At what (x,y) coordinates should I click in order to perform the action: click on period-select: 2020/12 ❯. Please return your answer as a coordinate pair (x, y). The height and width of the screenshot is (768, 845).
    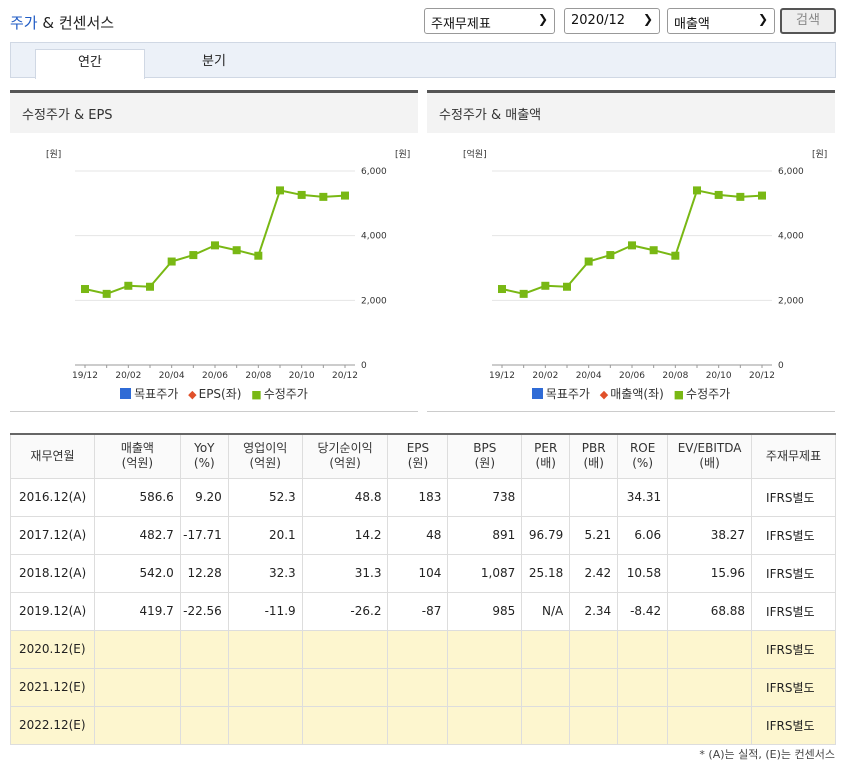
    Looking at the image, I should click on (612, 21).